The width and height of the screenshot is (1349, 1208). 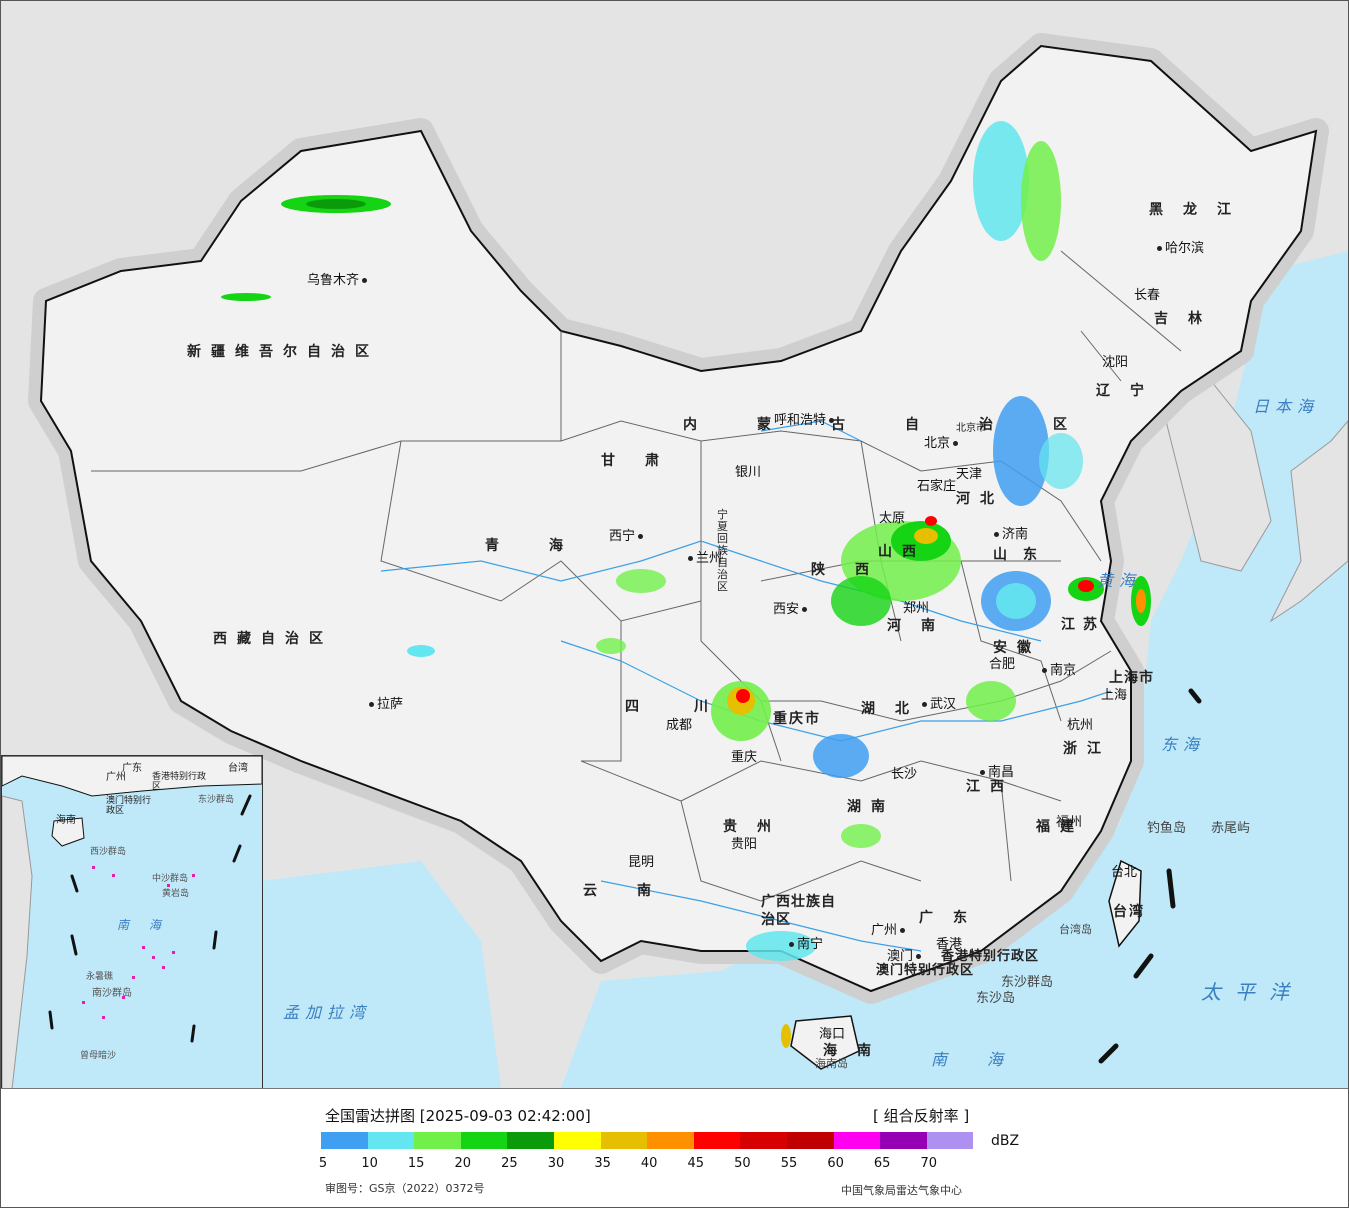 I want to click on province-label-hainan: 海南, so click(x=857, y=1051).